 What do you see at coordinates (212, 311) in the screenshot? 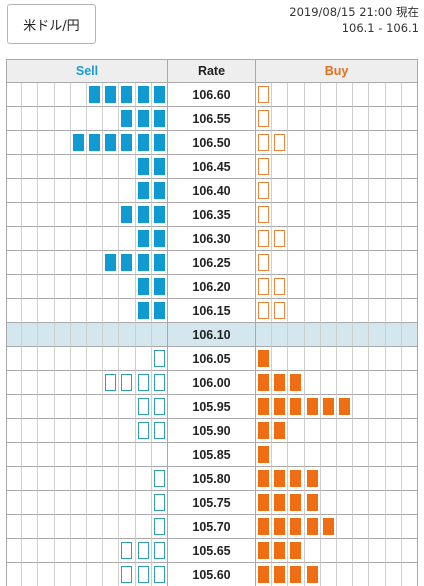
I see `table-row: 106.15` at bounding box center [212, 311].